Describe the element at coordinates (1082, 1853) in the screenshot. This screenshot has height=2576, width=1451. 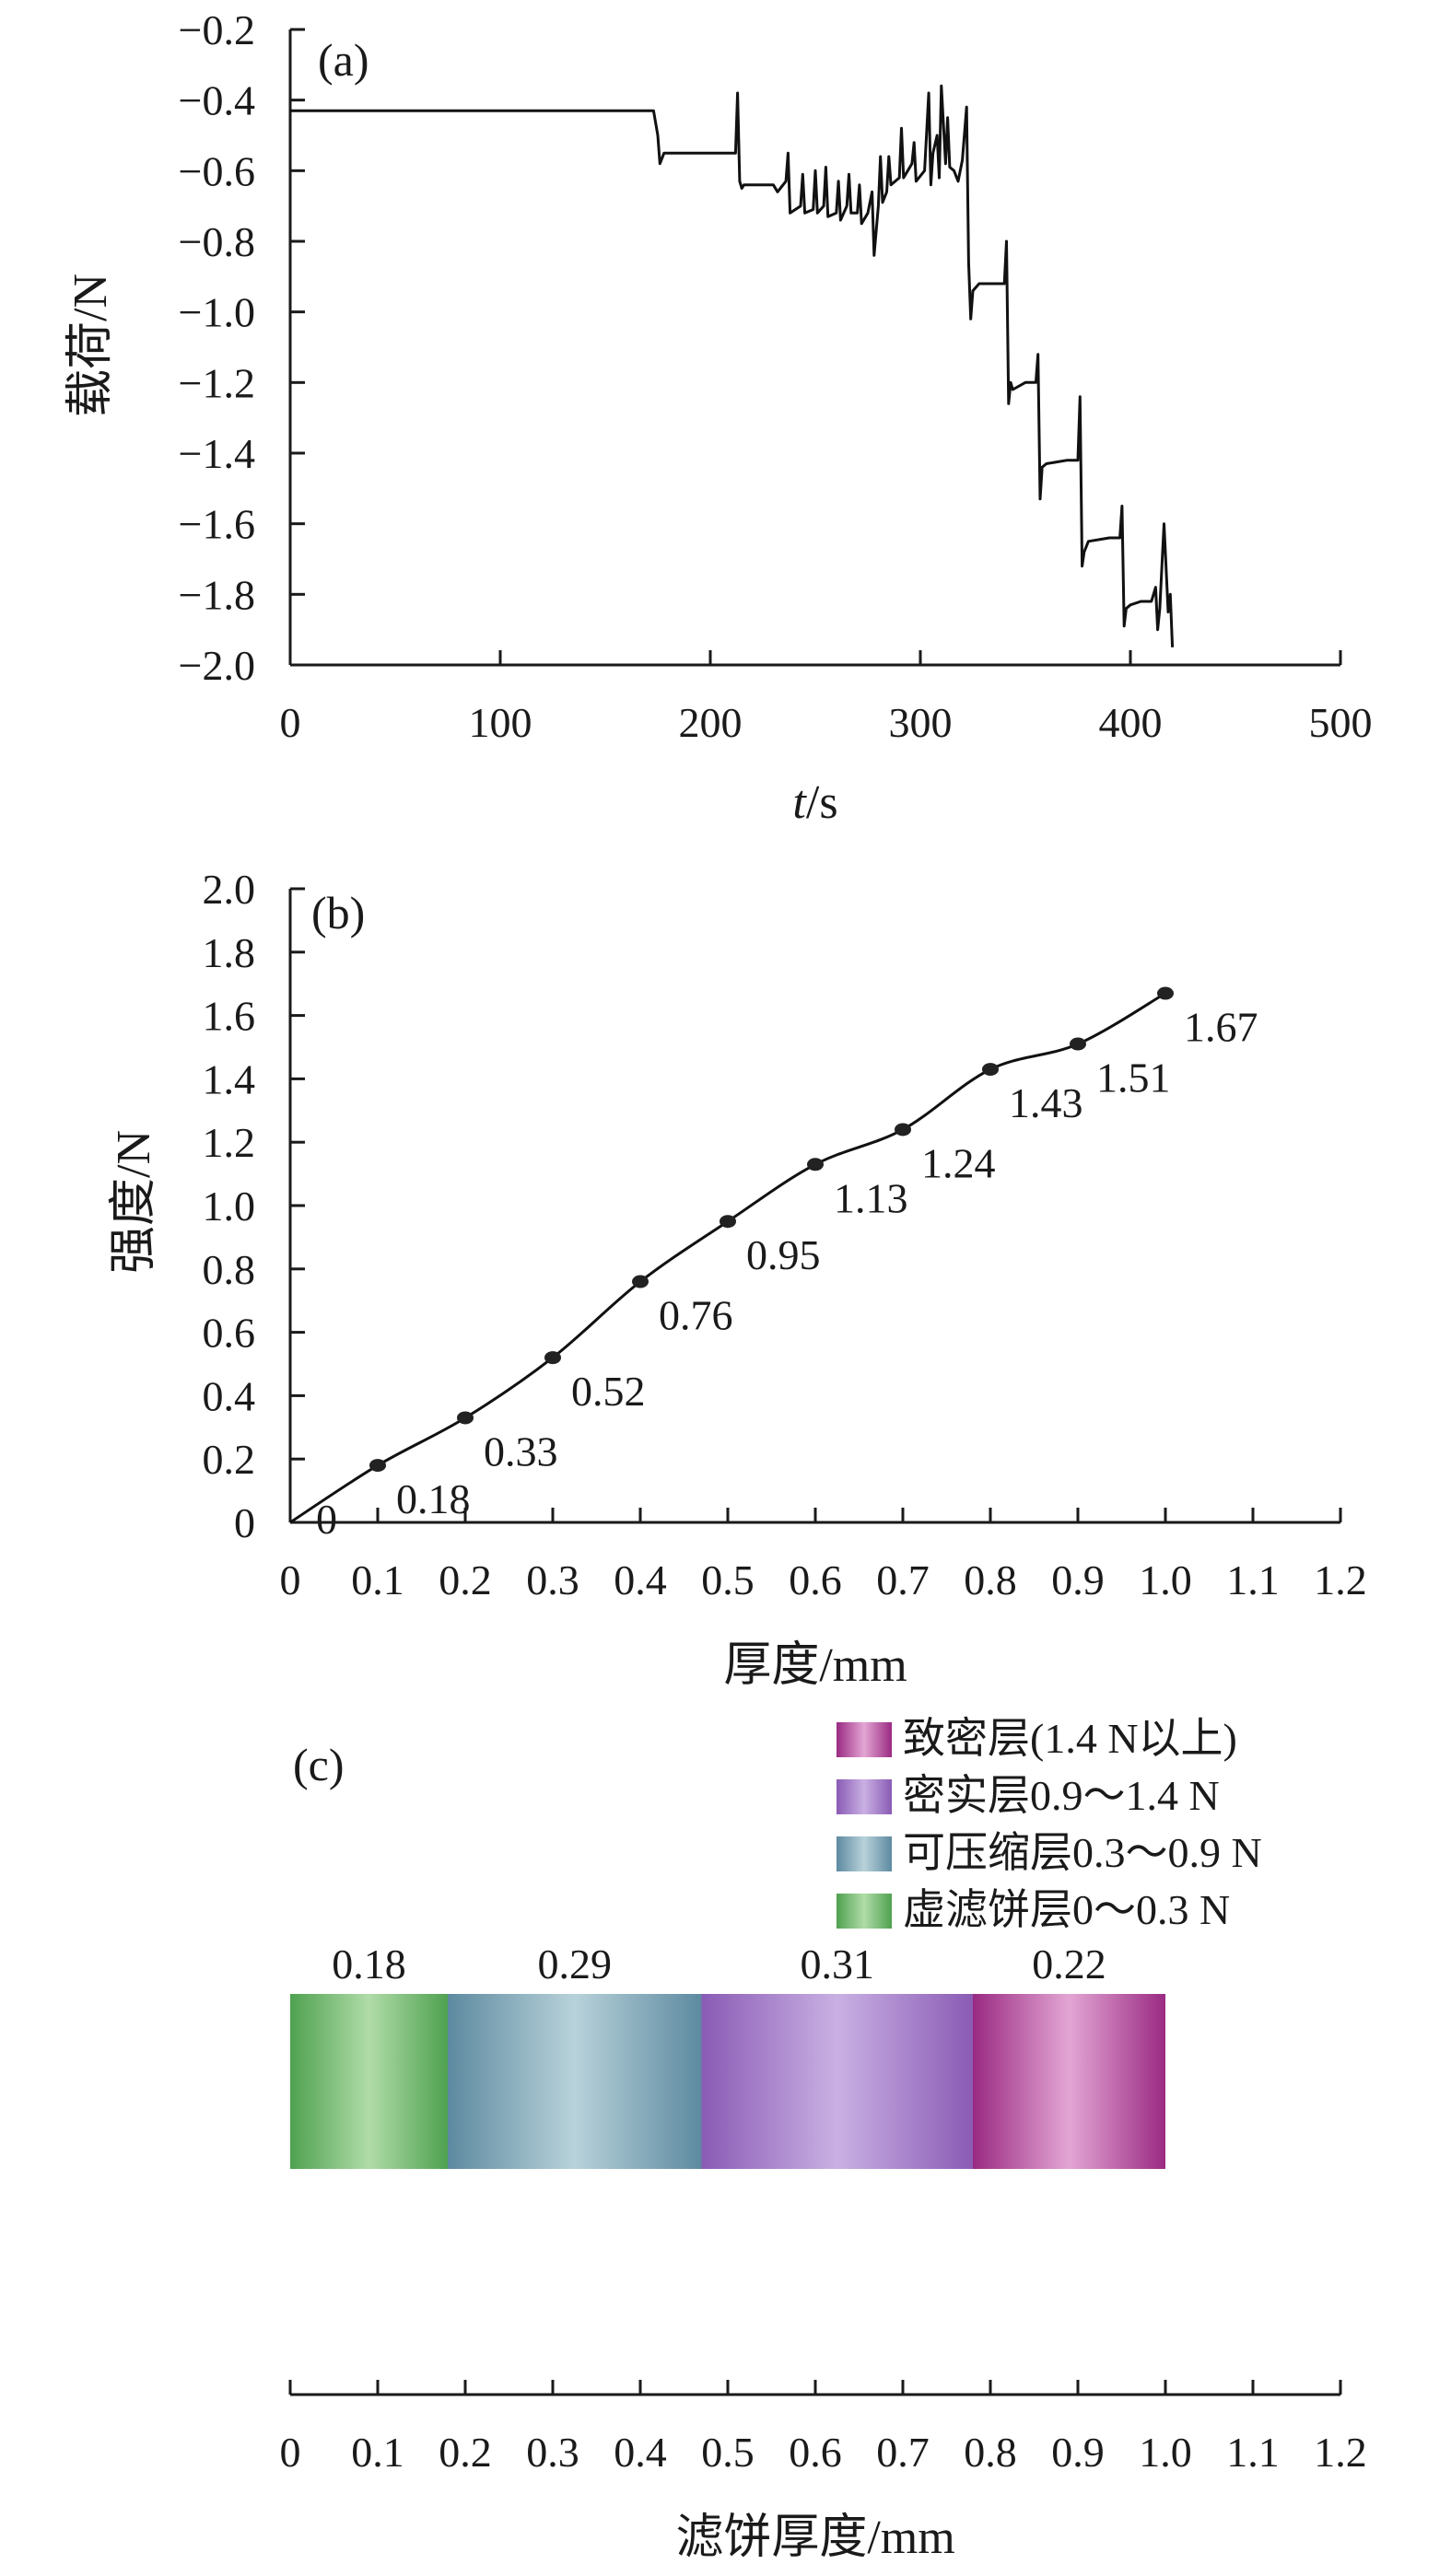
I see `legend-label: 可压缩层0.3～0.9 N` at that location.